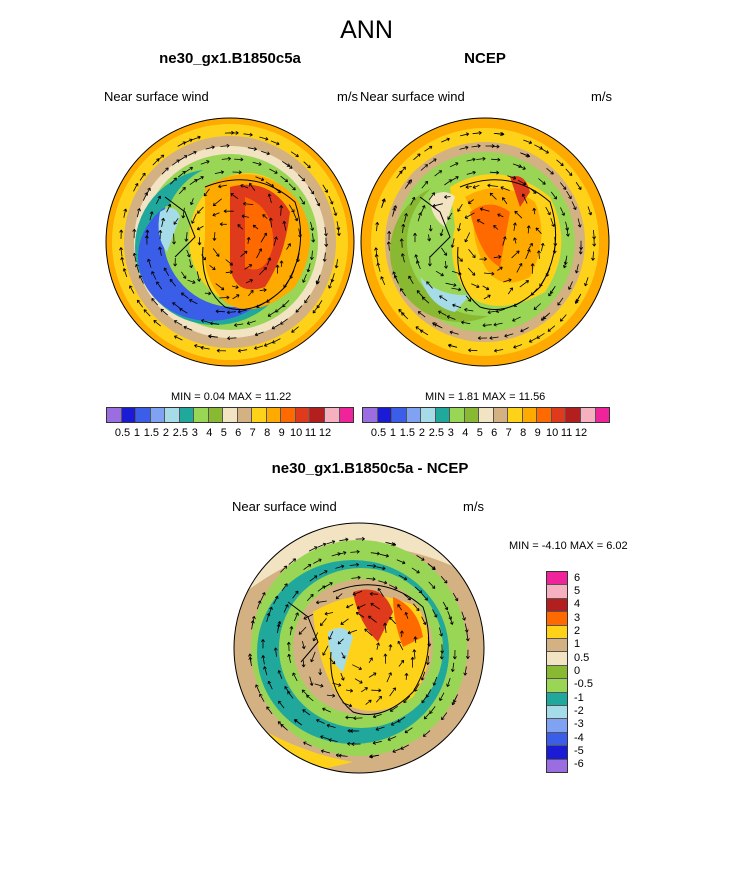 Image resolution: width=733 pixels, height=882 pixels. Describe the element at coordinates (436, 433) in the screenshot. I see `colorbar-tick-label: 2.5` at that location.